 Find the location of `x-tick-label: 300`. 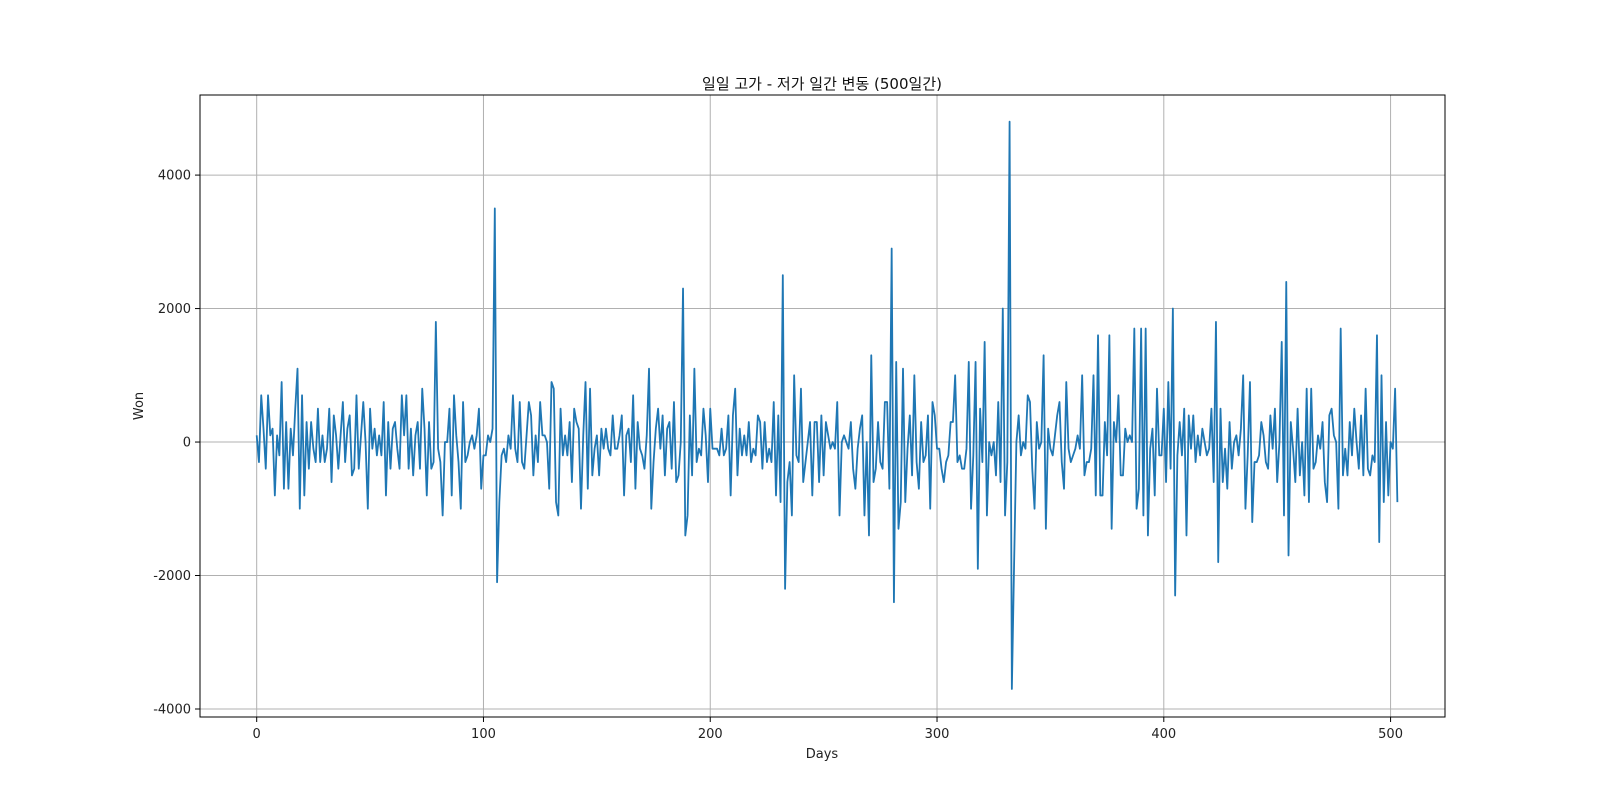

x-tick-label: 300 is located at coordinates (937, 734).